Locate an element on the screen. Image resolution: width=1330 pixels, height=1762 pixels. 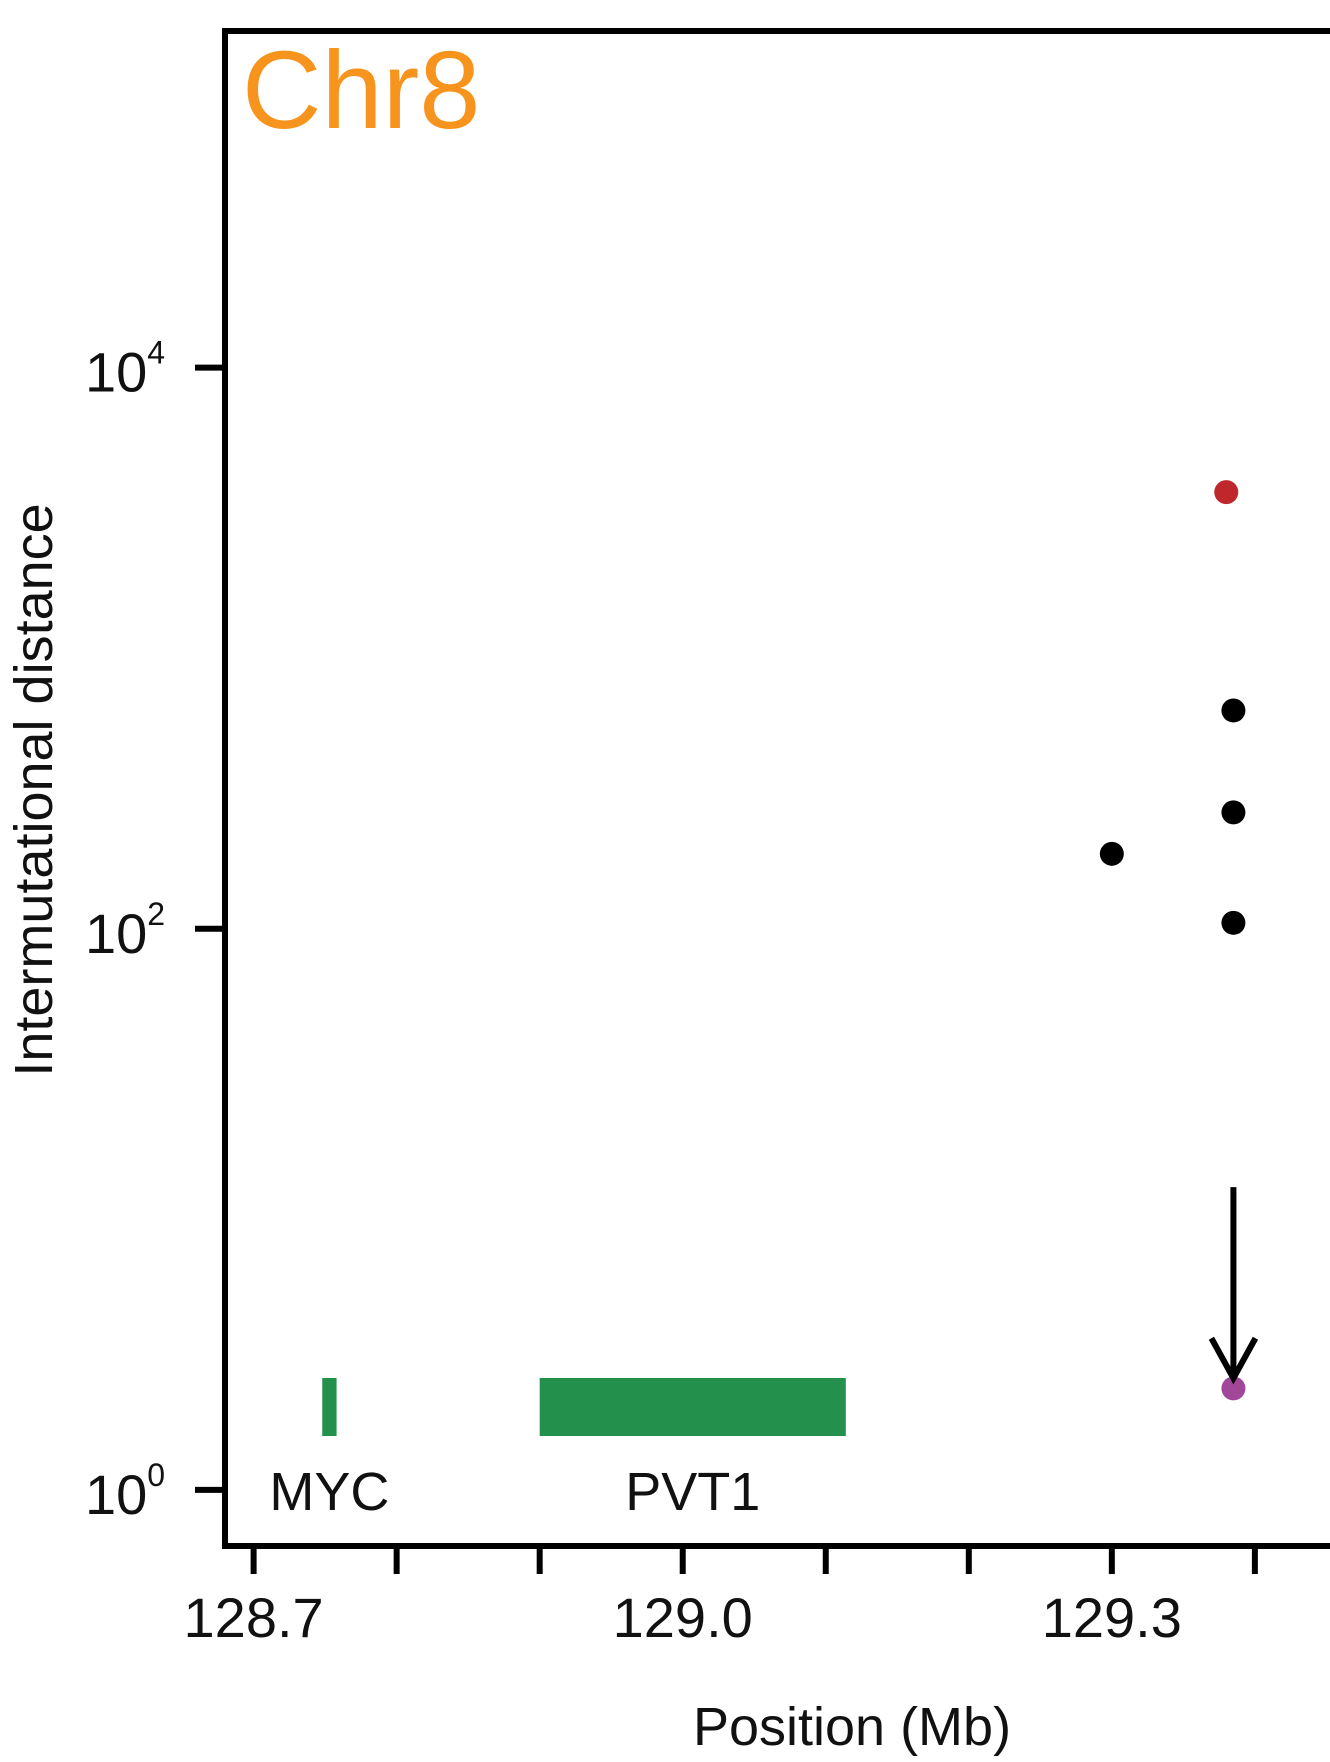
gene-bar-myc is located at coordinates (329, 1407).